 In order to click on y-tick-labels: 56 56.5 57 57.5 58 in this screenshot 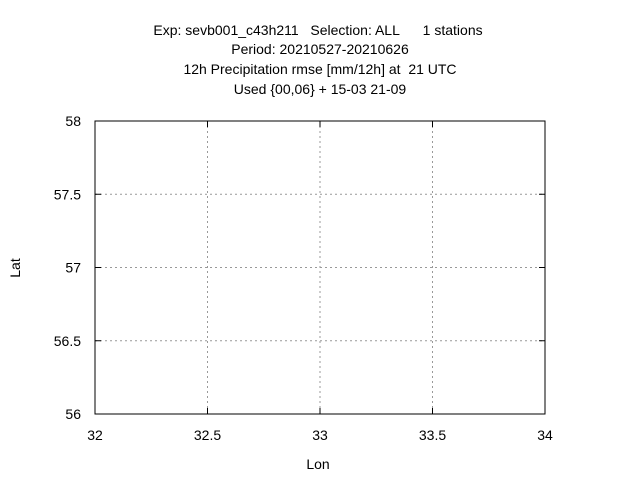, I will do `click(67, 267)`.